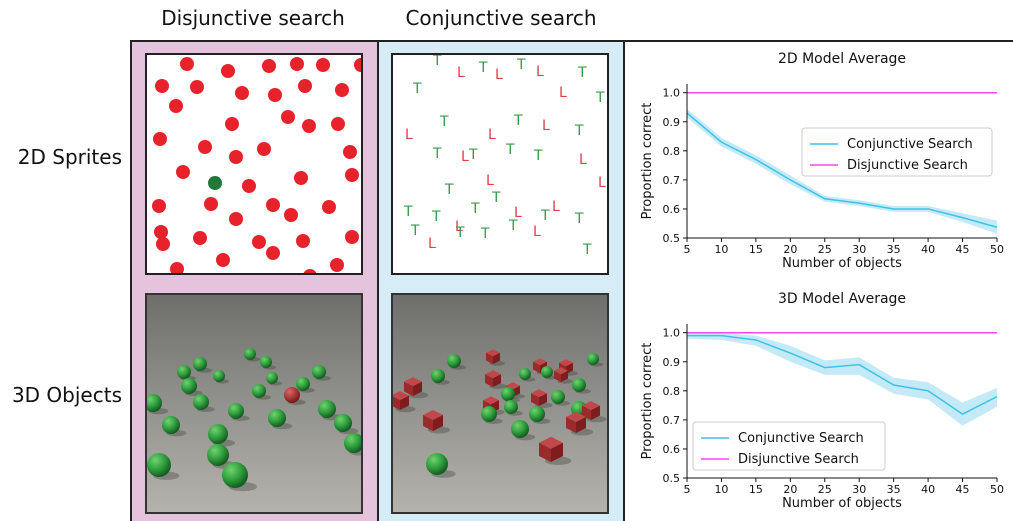 Image resolution: width=1013 pixels, height=521 pixels. What do you see at coordinates (997, 489) in the screenshot?
I see `x-tick-label: 50` at bounding box center [997, 489].